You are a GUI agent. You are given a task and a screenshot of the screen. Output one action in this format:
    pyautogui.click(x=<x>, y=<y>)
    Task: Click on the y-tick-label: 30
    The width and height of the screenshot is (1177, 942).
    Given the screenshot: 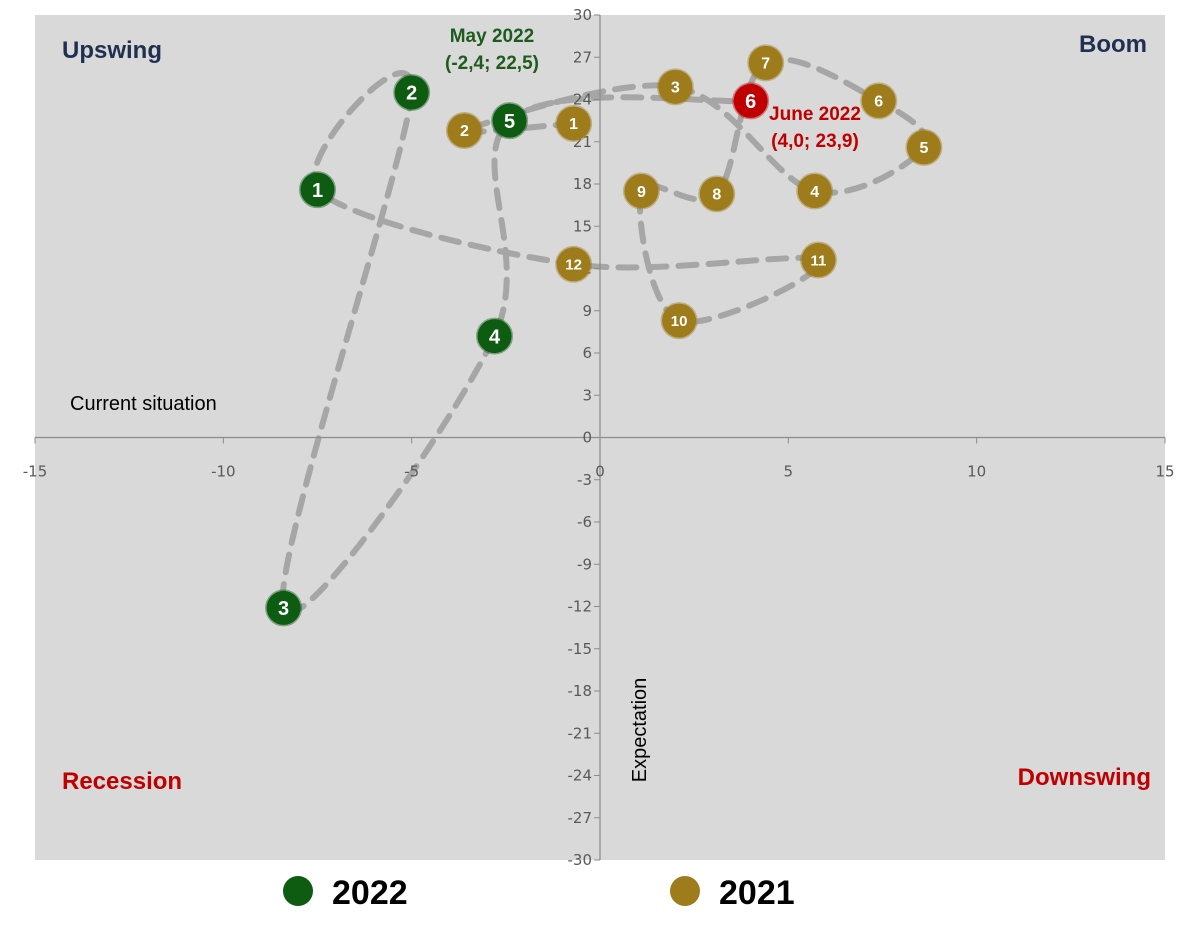 What is the action you would take?
    pyautogui.click(x=582, y=15)
    